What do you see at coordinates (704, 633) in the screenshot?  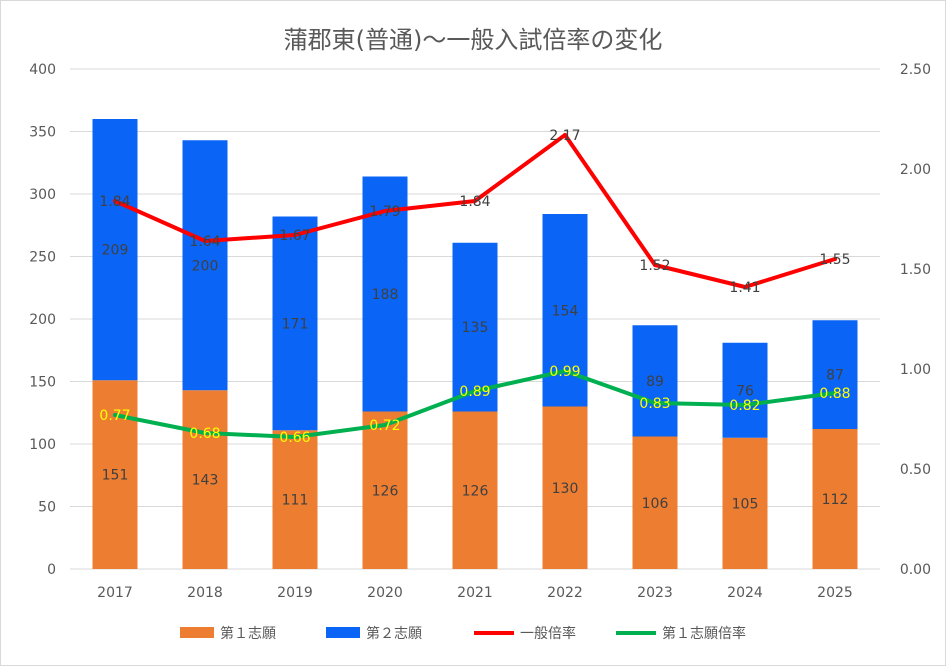 I see `legend-label: 第１志願倍率` at bounding box center [704, 633].